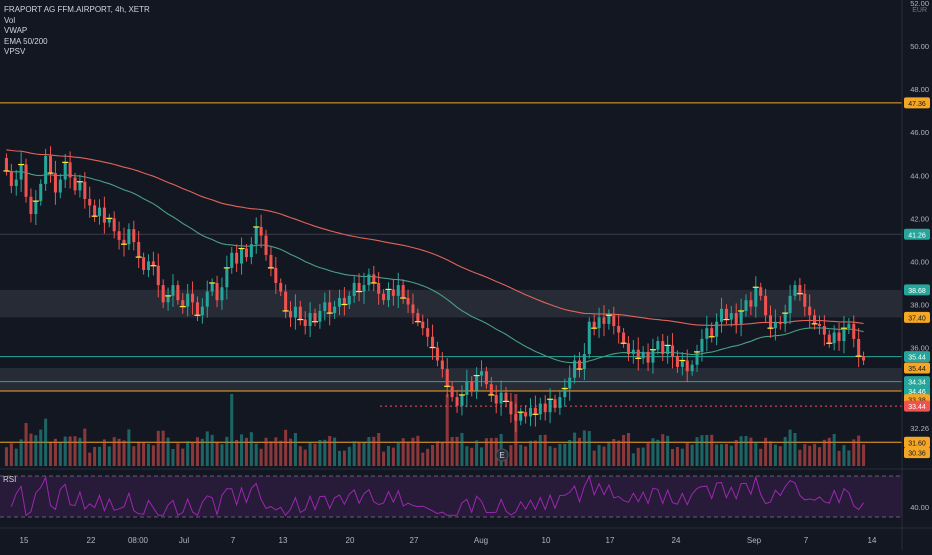  I want to click on legend-item-ema: EMA 50/200, so click(26, 41).